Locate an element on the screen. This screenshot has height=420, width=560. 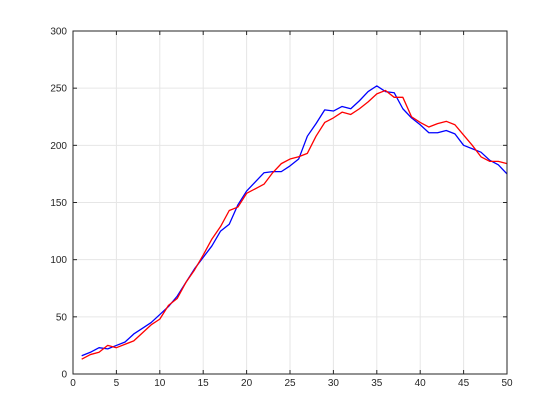
x-tick-label: 0 is located at coordinates (73, 383).